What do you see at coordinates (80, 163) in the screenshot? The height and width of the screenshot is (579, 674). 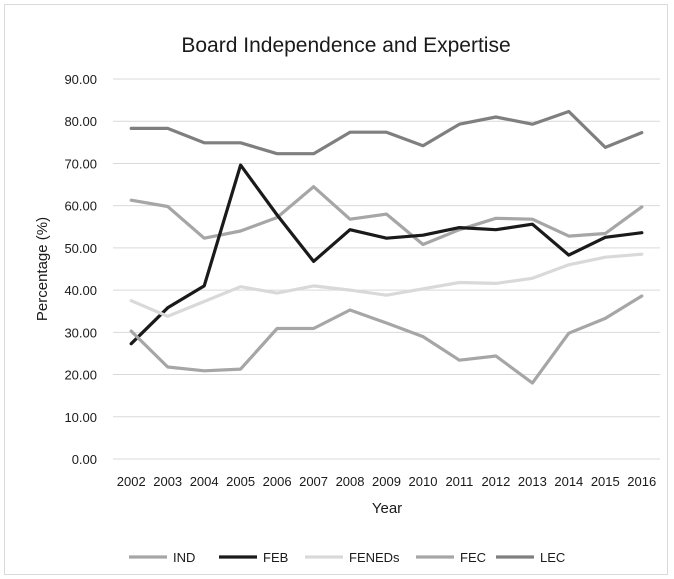 I see `y-tick-label: 70.00` at bounding box center [80, 163].